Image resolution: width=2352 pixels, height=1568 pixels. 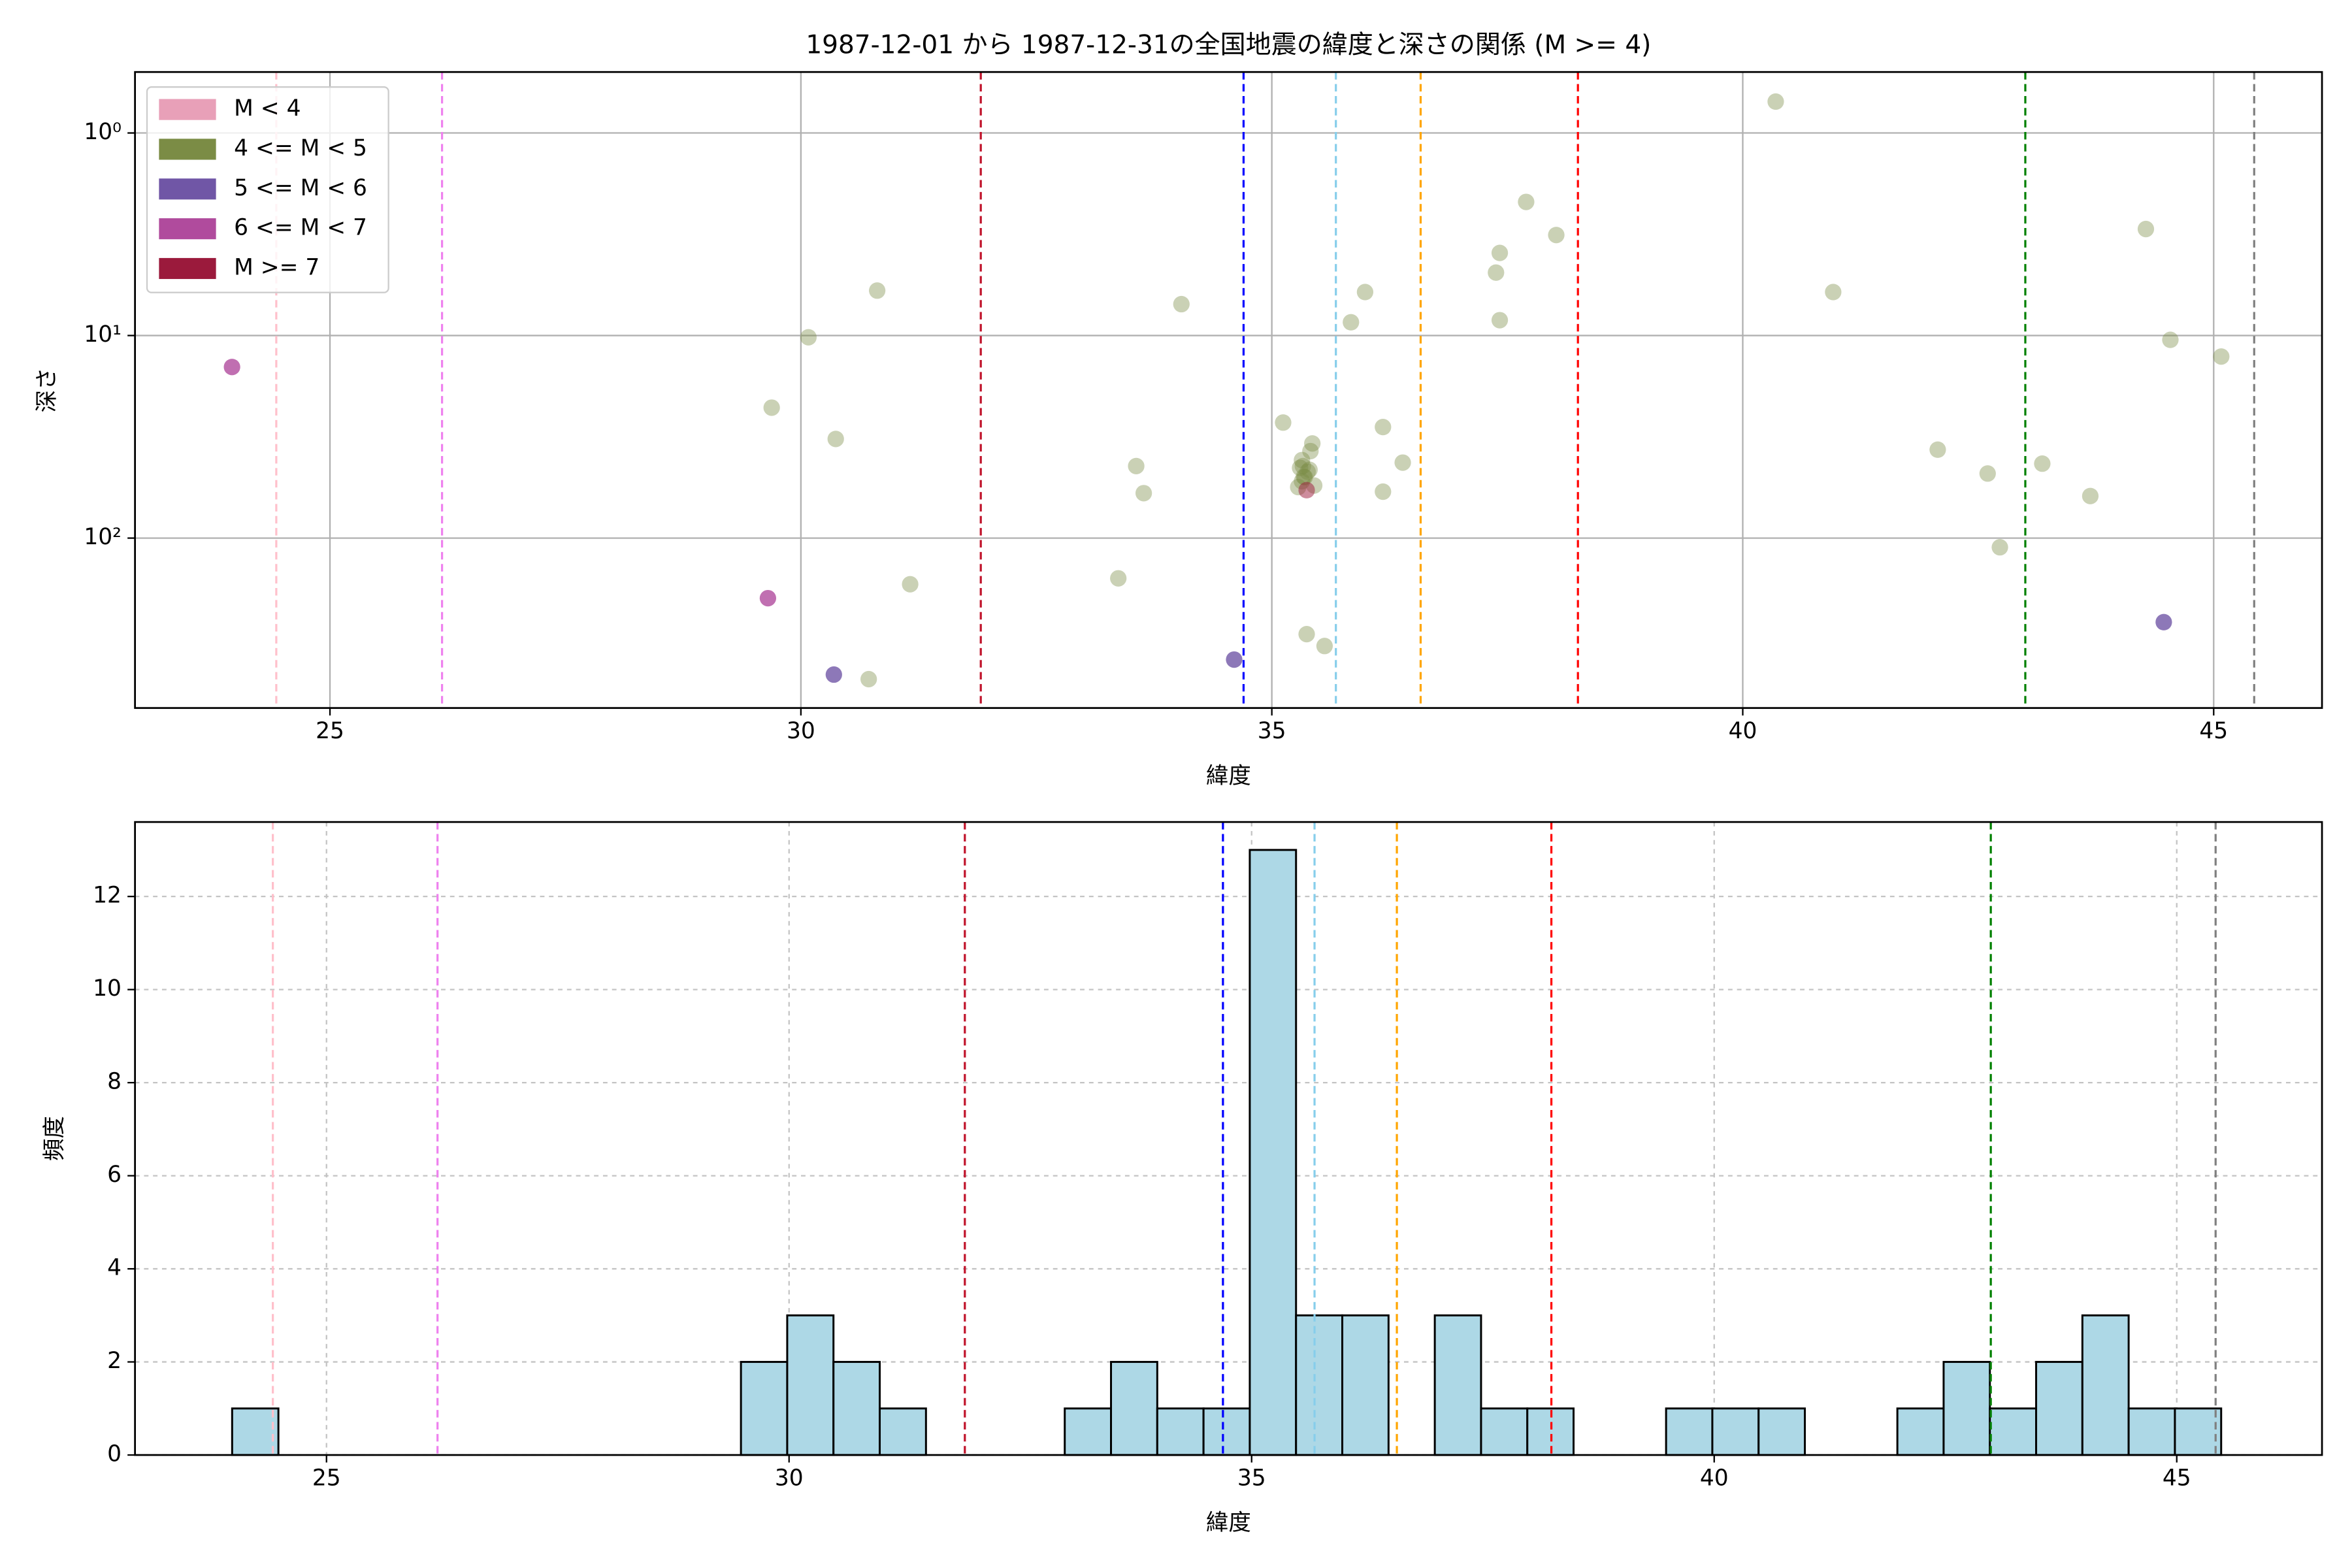 What do you see at coordinates (103, 537) in the screenshot?
I see `y-tick-label: 10²` at bounding box center [103, 537].